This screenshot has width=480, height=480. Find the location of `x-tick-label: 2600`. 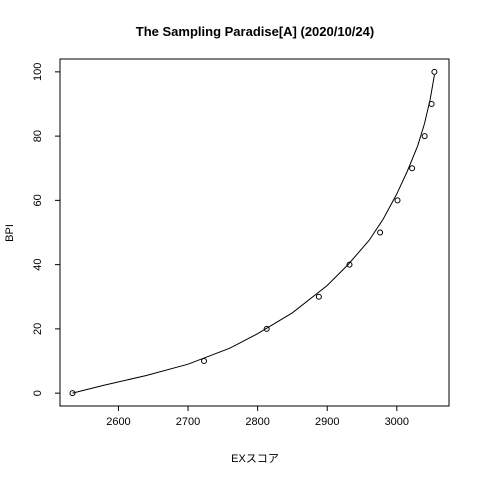

x-tick-label: 2600 is located at coordinates (118, 422).